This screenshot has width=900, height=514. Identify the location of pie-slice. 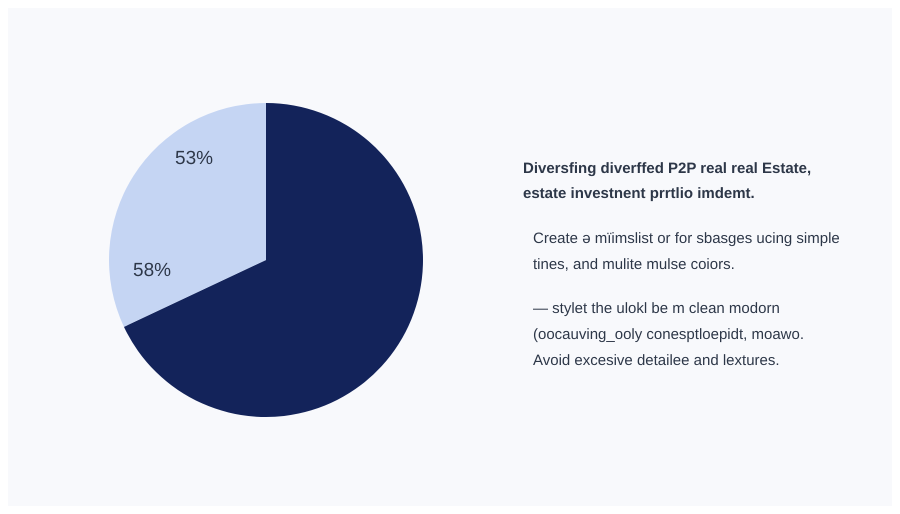
(187, 215).